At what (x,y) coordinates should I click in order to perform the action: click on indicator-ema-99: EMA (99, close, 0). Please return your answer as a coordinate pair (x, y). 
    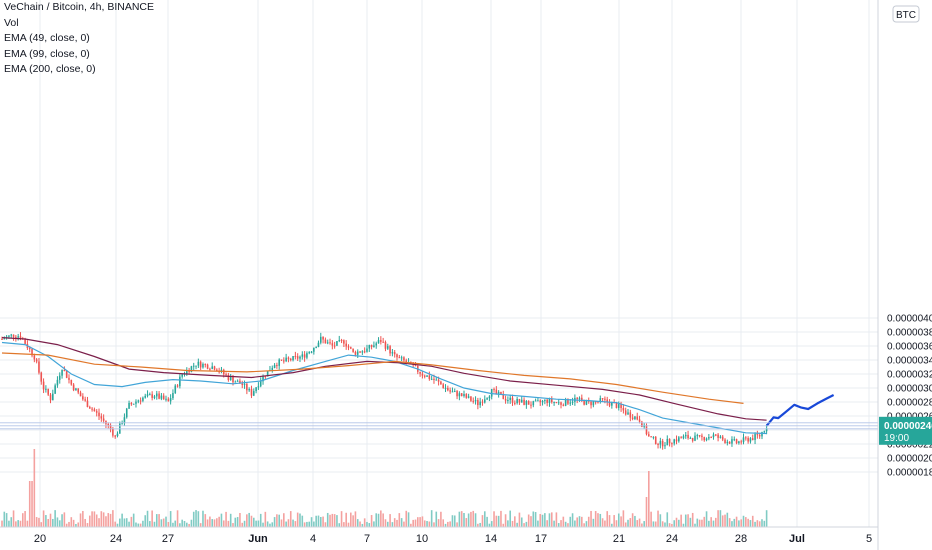
    Looking at the image, I should click on (47, 53).